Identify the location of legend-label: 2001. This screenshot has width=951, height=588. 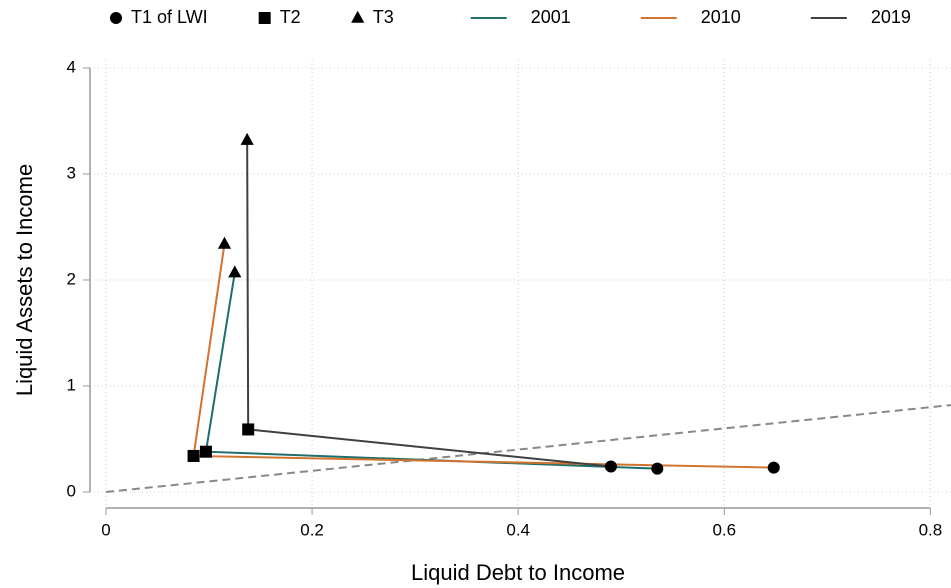
(551, 17).